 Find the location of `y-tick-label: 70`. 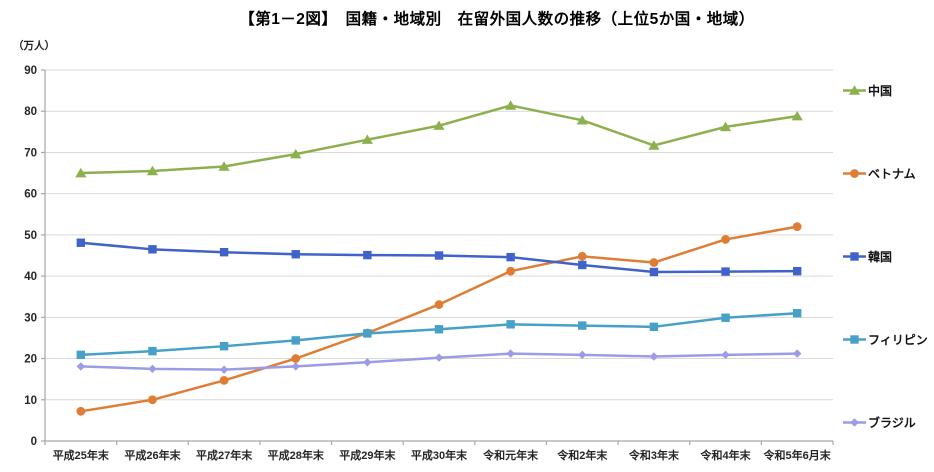

y-tick-label: 70 is located at coordinates (30, 153).